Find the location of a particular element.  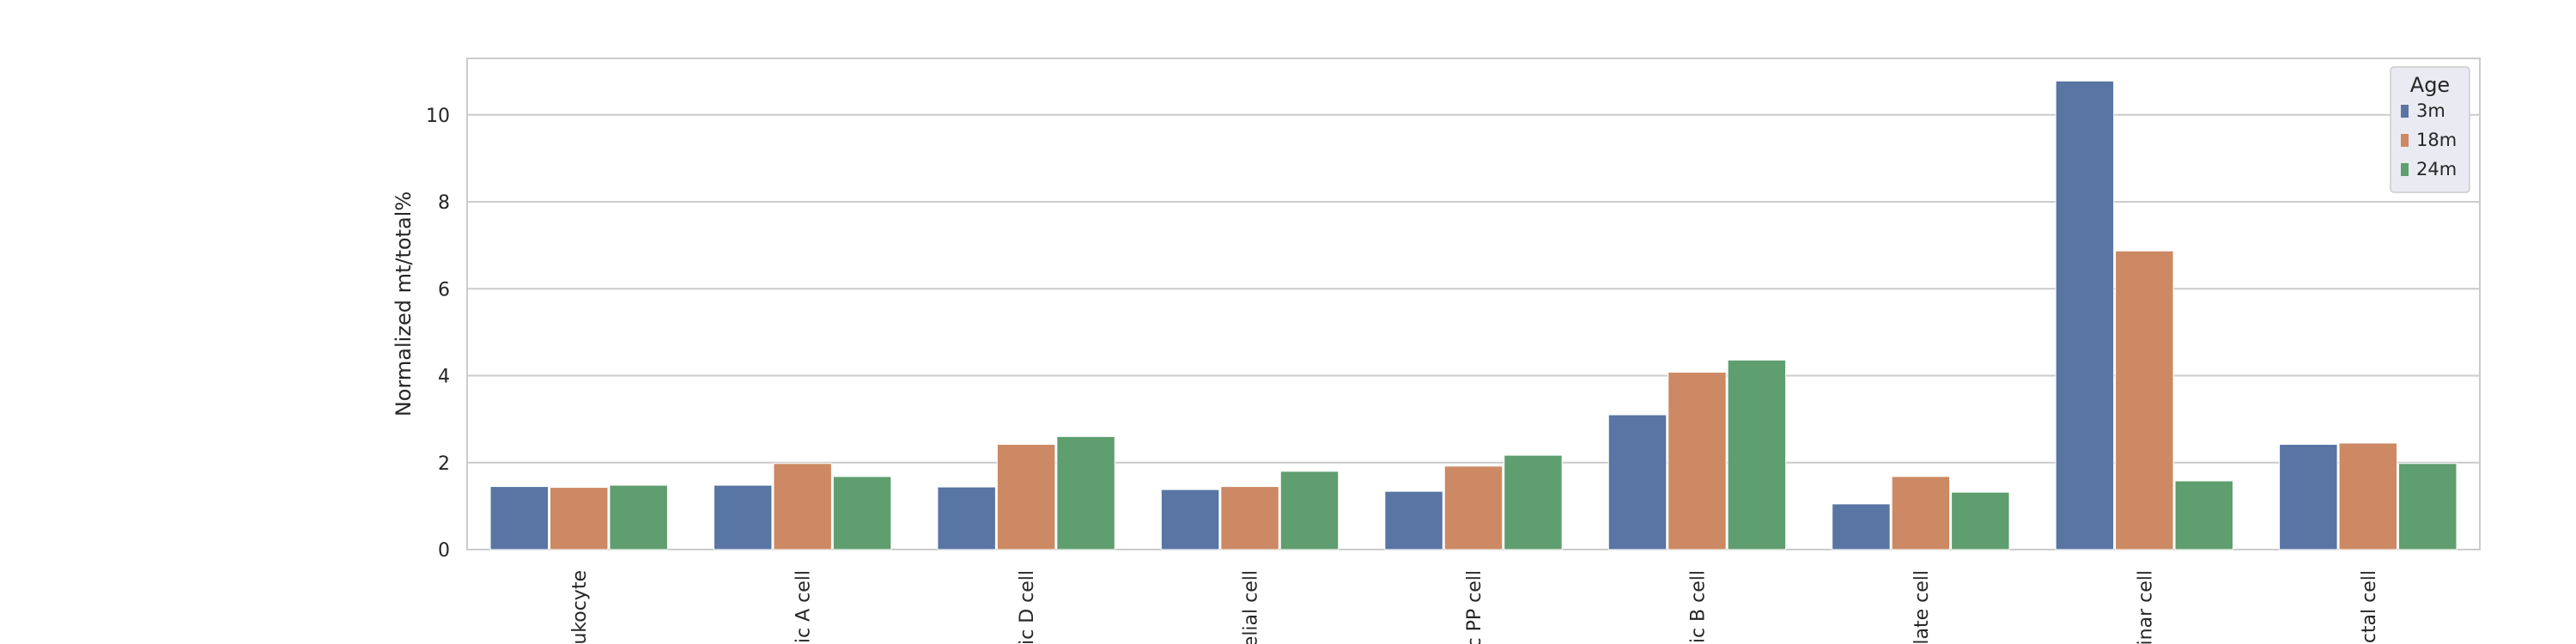

legend-title: Age is located at coordinates (2430, 85).